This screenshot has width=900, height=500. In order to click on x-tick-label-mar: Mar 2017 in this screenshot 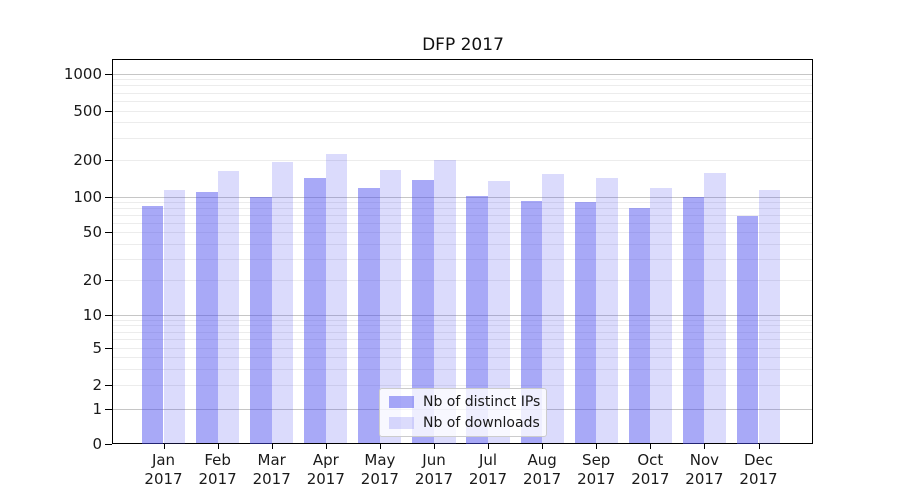, I will do `click(271, 469)`.